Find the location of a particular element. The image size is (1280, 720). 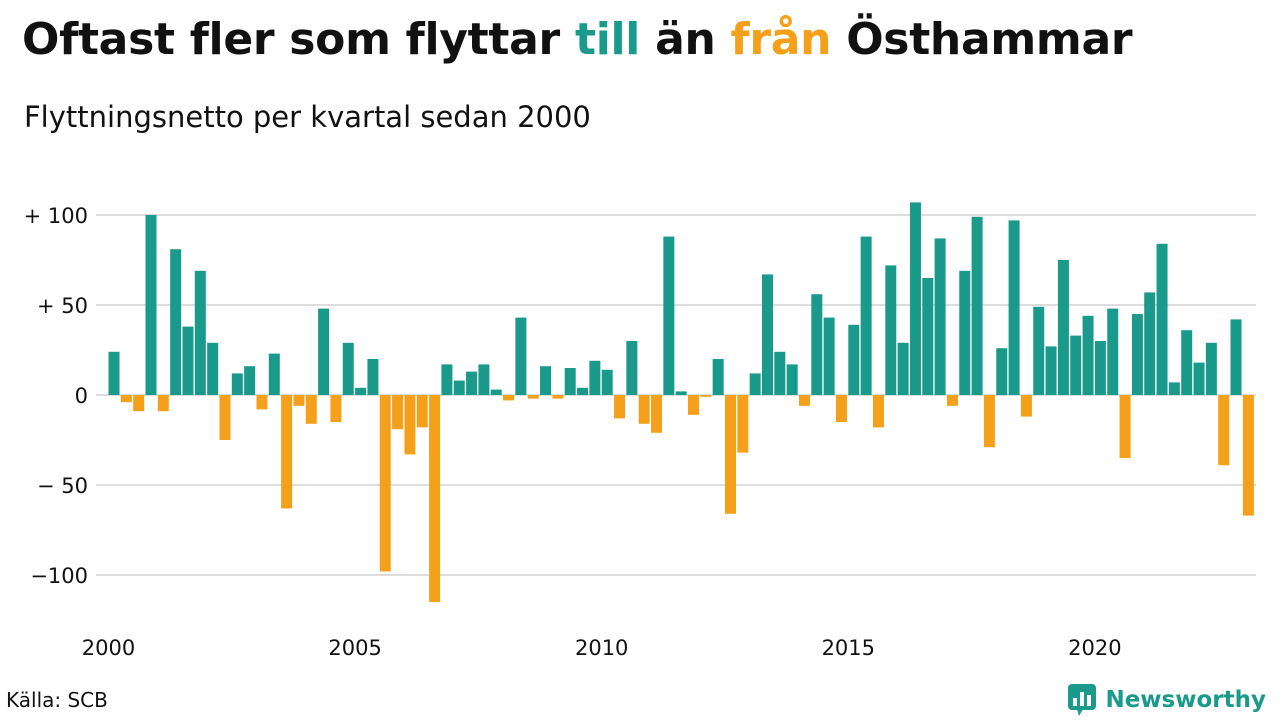

bar-2021-k1 is located at coordinates (1150, 343).